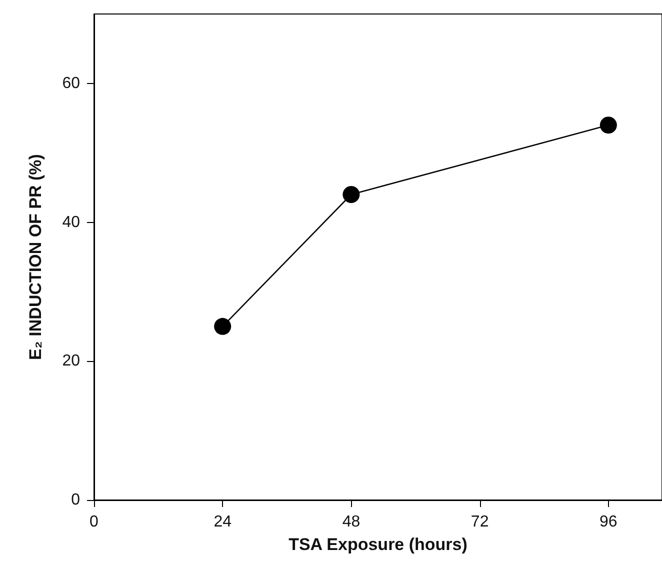 The image size is (662, 573). I want to click on y-tick-label: 40, so click(71, 222).